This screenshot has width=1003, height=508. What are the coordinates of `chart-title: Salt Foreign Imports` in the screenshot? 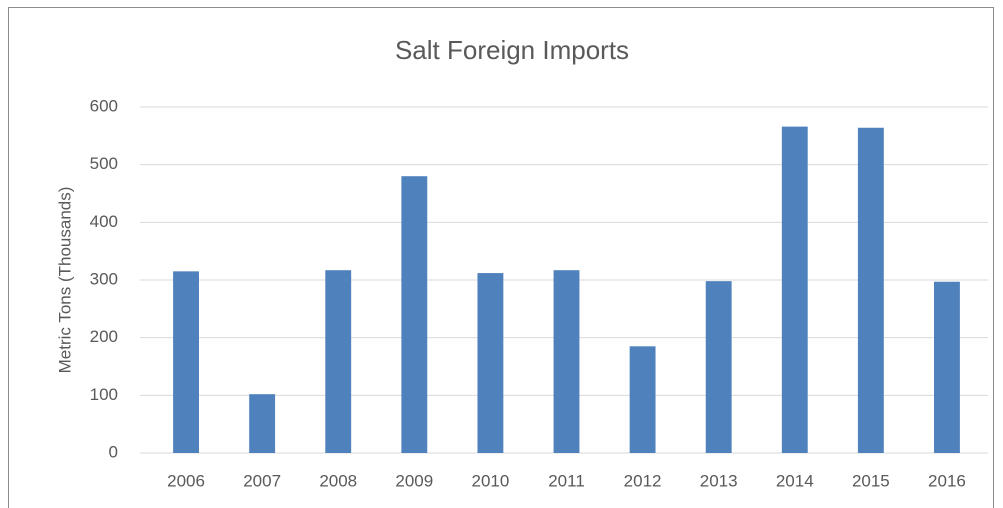 It's located at (512, 50).